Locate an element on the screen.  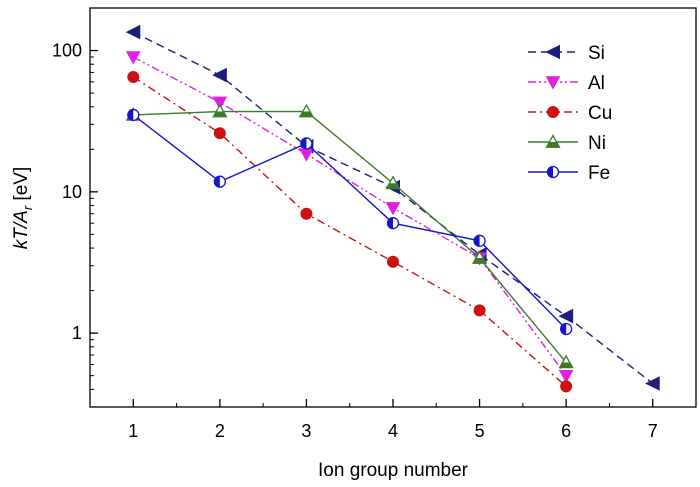
y-axis-label: kT/Ar [eV] is located at coordinates (23, 208).